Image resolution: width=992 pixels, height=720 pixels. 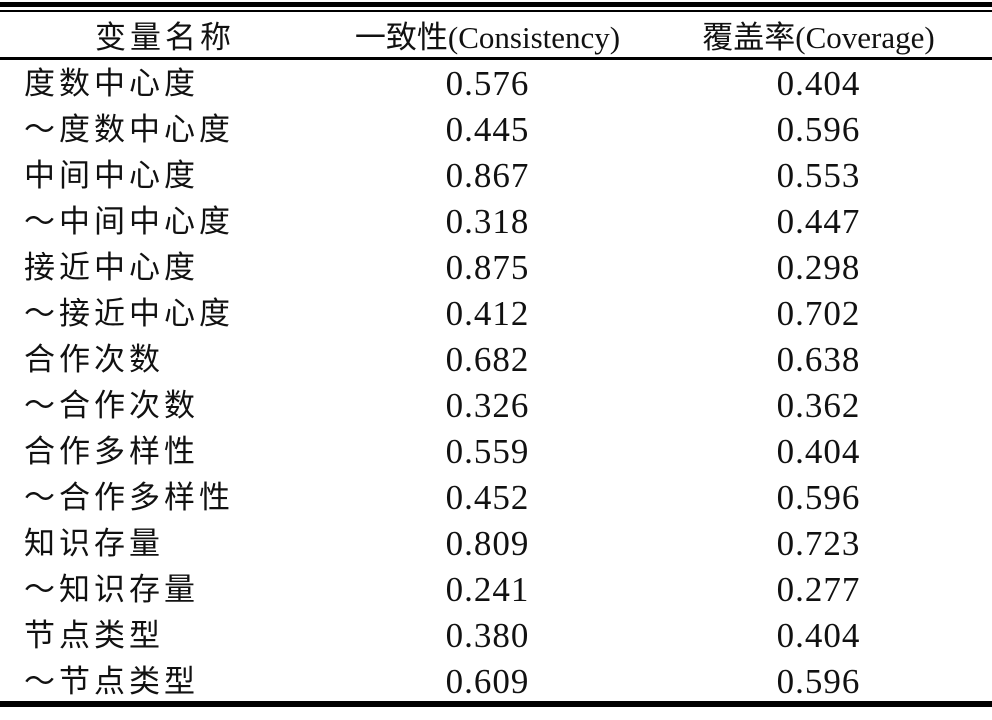 What do you see at coordinates (487, 129) in the screenshot?
I see `consistency-cell: 0.445` at bounding box center [487, 129].